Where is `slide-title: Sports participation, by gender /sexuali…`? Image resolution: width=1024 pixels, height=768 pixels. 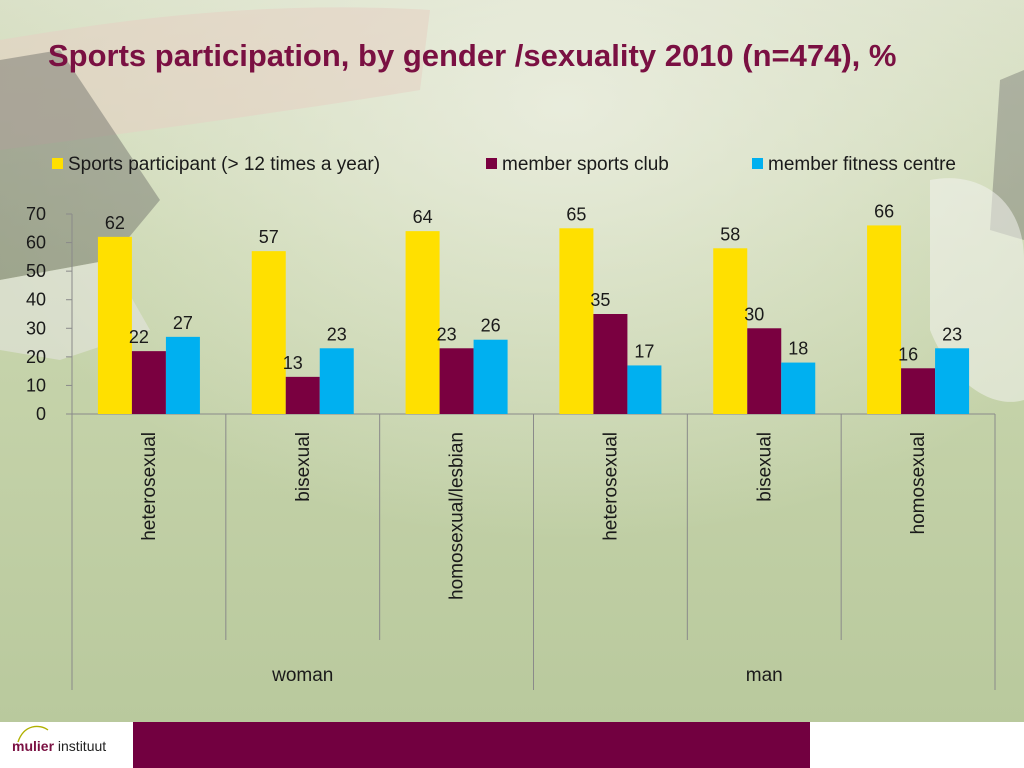
slide-title: Sports participation, by gender /sexuali… is located at coordinates (472, 55).